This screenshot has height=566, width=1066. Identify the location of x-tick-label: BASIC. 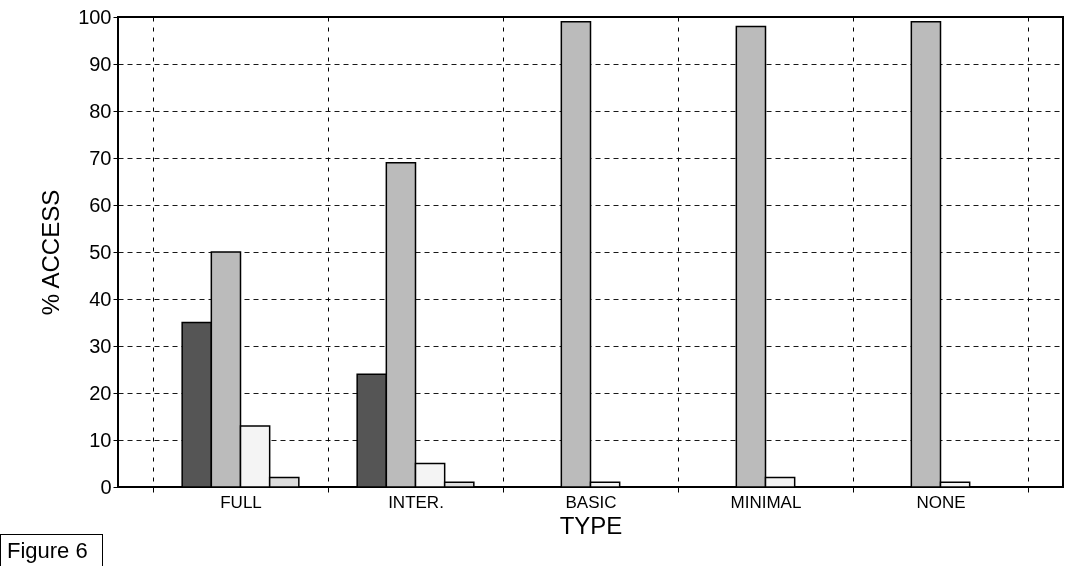
(591, 502).